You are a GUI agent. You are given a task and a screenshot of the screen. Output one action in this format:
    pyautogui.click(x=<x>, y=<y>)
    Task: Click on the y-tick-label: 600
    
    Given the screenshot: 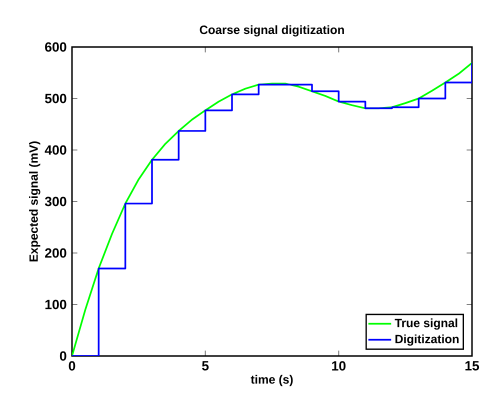 What is the action you would take?
    pyautogui.click(x=55, y=47)
    